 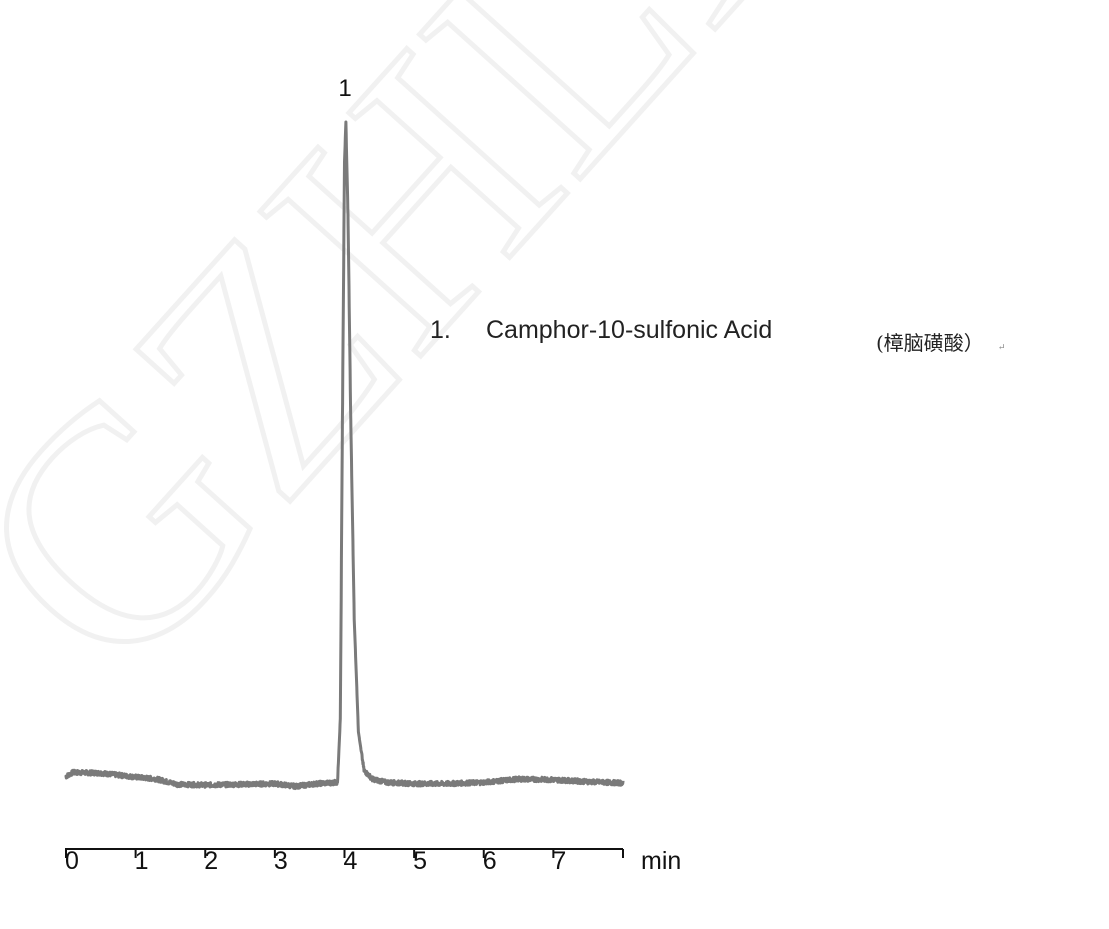 I want to click on x-tick-label: 7, so click(x=559, y=861).